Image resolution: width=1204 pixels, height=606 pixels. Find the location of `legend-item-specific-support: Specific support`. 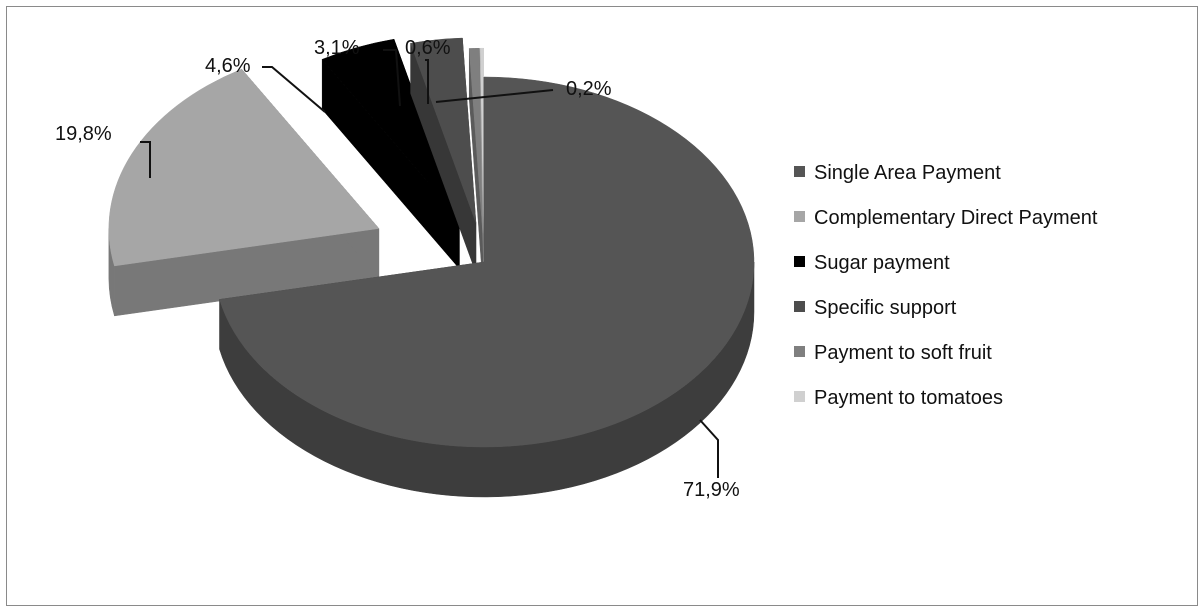

legend-item-specific-support: Specific support is located at coordinates (875, 308).